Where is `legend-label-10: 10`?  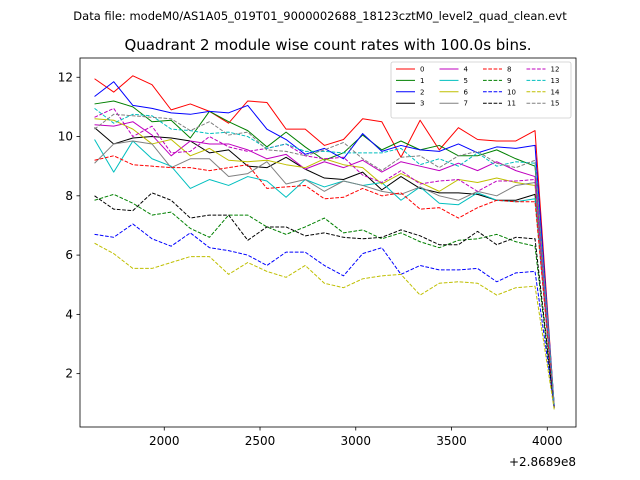 legend-label-10: 10 is located at coordinates (511, 92).